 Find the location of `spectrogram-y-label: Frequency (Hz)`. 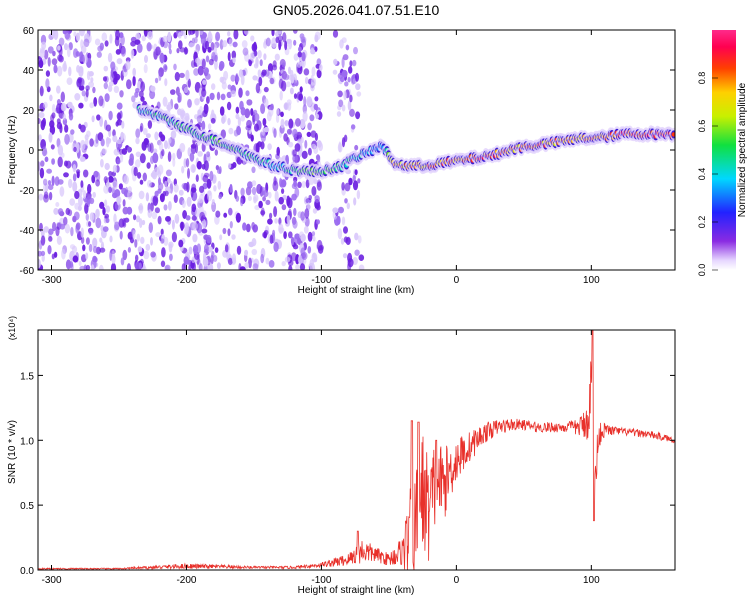

spectrogram-y-label: Frequency (Hz) is located at coordinates (12, 150).